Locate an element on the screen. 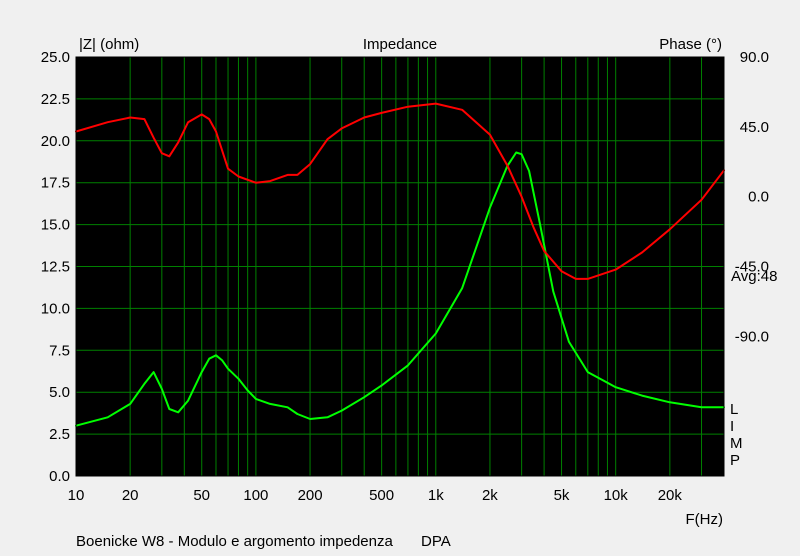 The width and height of the screenshot is (800, 556). y-tick-label: 0.0 is located at coordinates (59, 476).